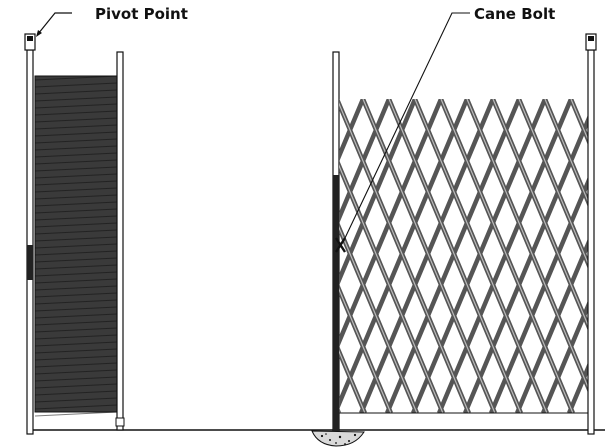 Image resolution: width=613 pixels, height=448 pixels. I want to click on cane-bolt-label: Cane Bolt, so click(514, 14).